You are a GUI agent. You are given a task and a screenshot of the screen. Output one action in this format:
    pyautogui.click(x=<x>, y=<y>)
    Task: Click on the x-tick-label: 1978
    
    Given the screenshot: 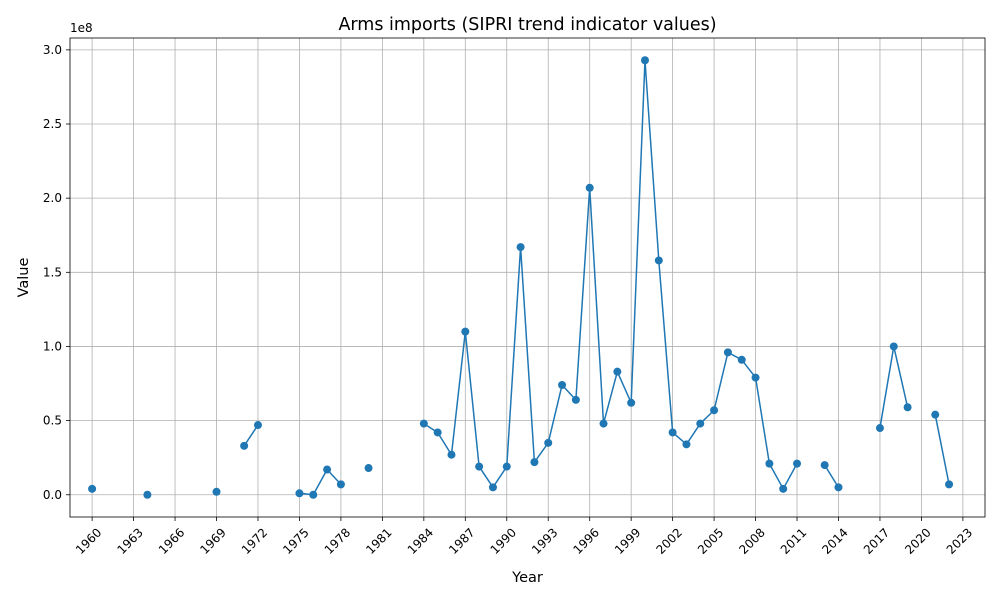 What is the action you would take?
    pyautogui.click(x=337, y=540)
    